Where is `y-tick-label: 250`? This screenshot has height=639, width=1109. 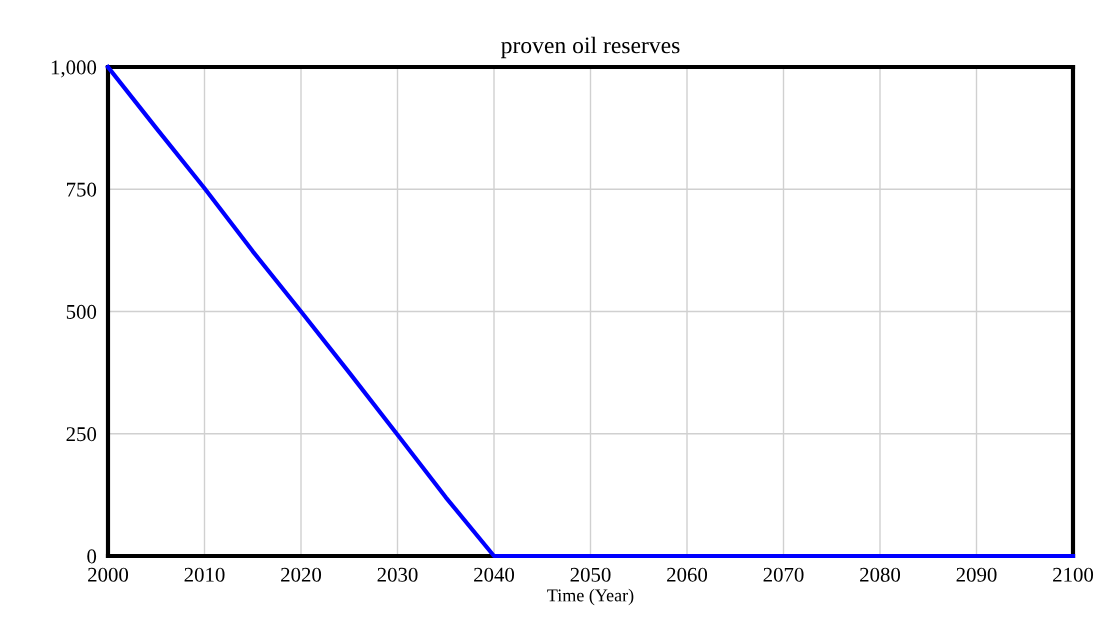 y-tick-label: 250 is located at coordinates (81, 434).